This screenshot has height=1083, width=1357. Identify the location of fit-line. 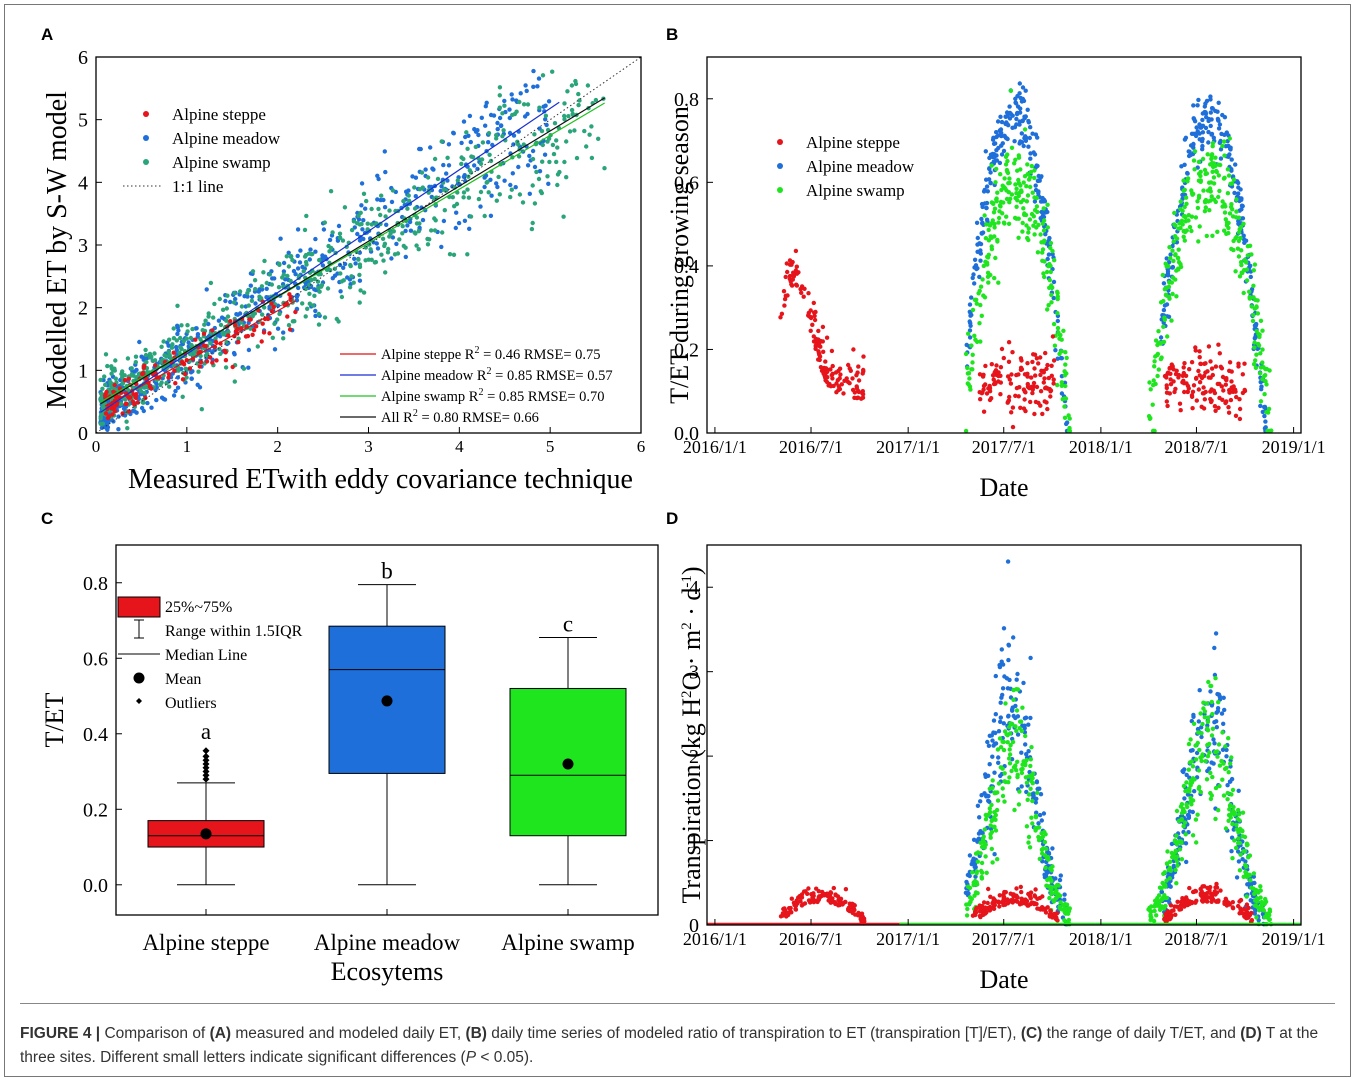
(330, 257).